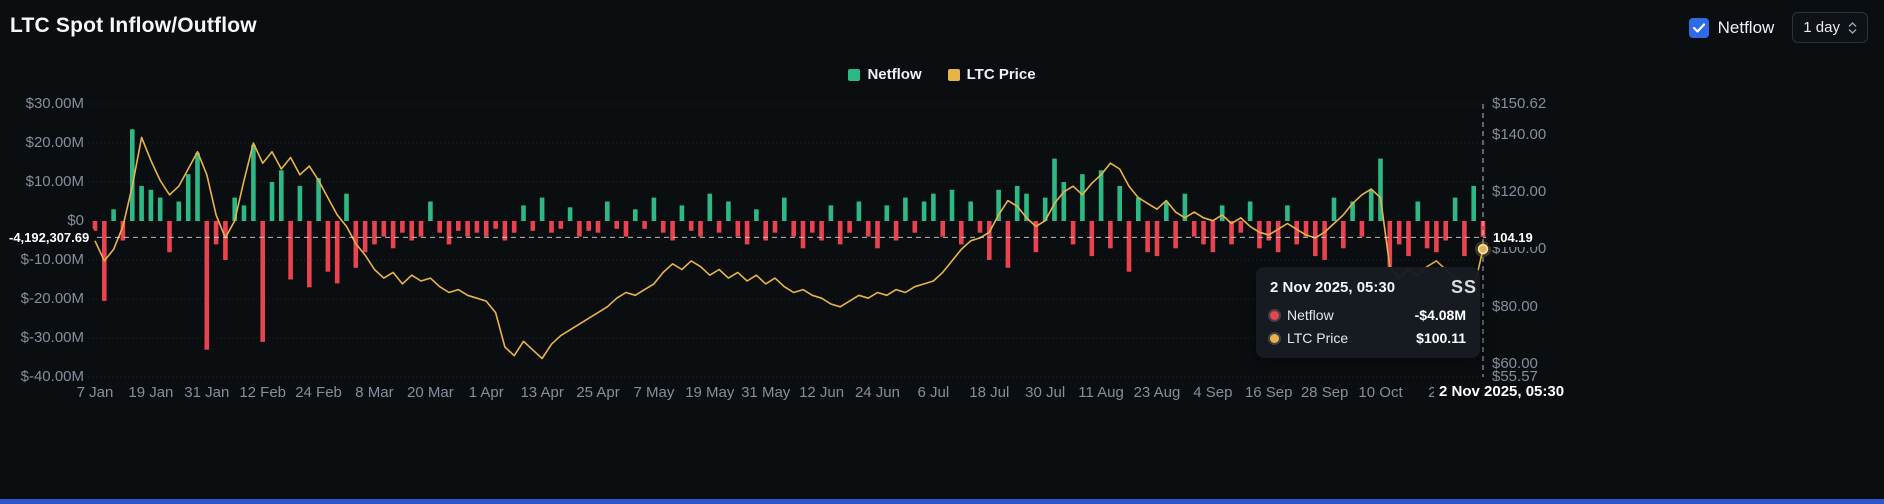 The image size is (1884, 504). I want to click on interval-dropdown: 1 day, so click(1830, 27).